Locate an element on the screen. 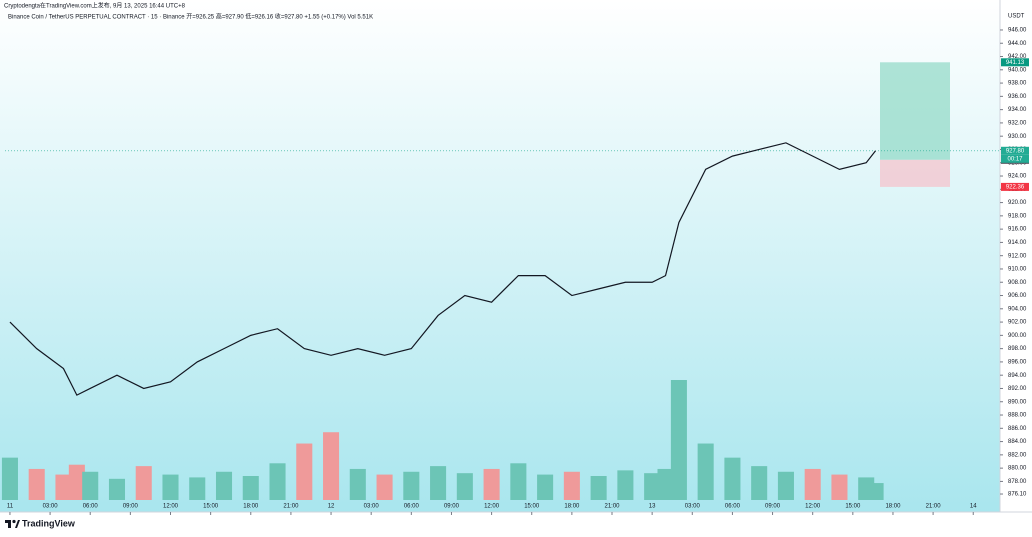  logo is located at coordinates (12, 523).